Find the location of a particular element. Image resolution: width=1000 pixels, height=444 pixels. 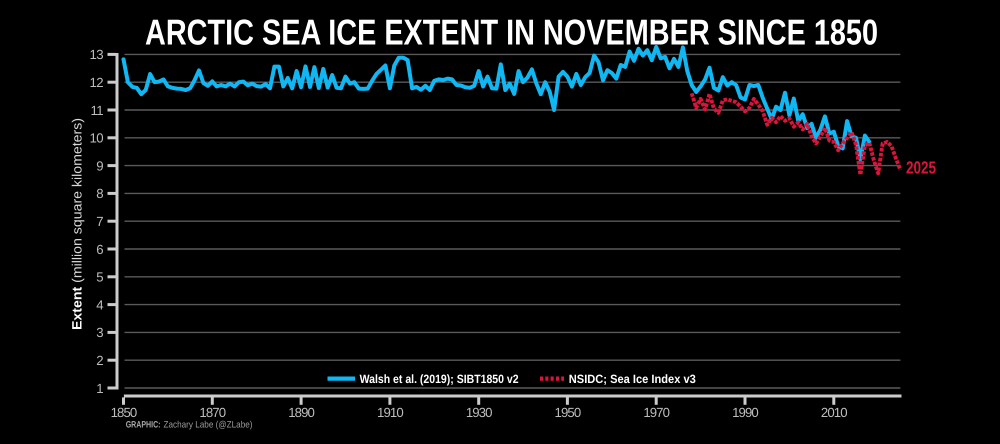

svg-text: 2 is located at coordinates (99, 360).